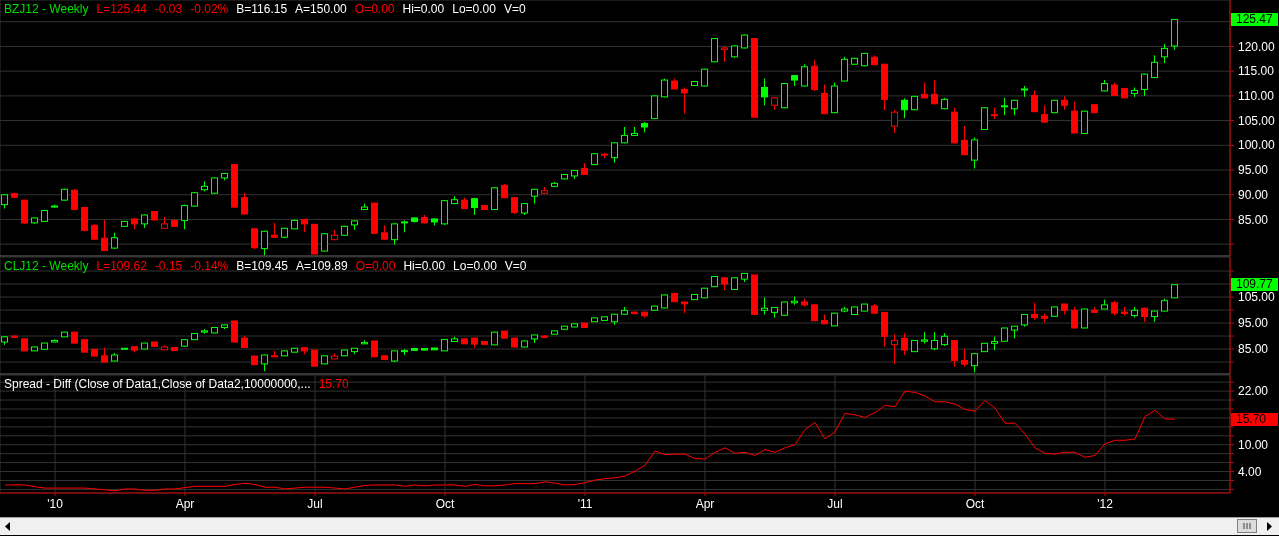  What do you see at coordinates (1254, 284) in the screenshot?
I see `text: 109.77` at bounding box center [1254, 284].